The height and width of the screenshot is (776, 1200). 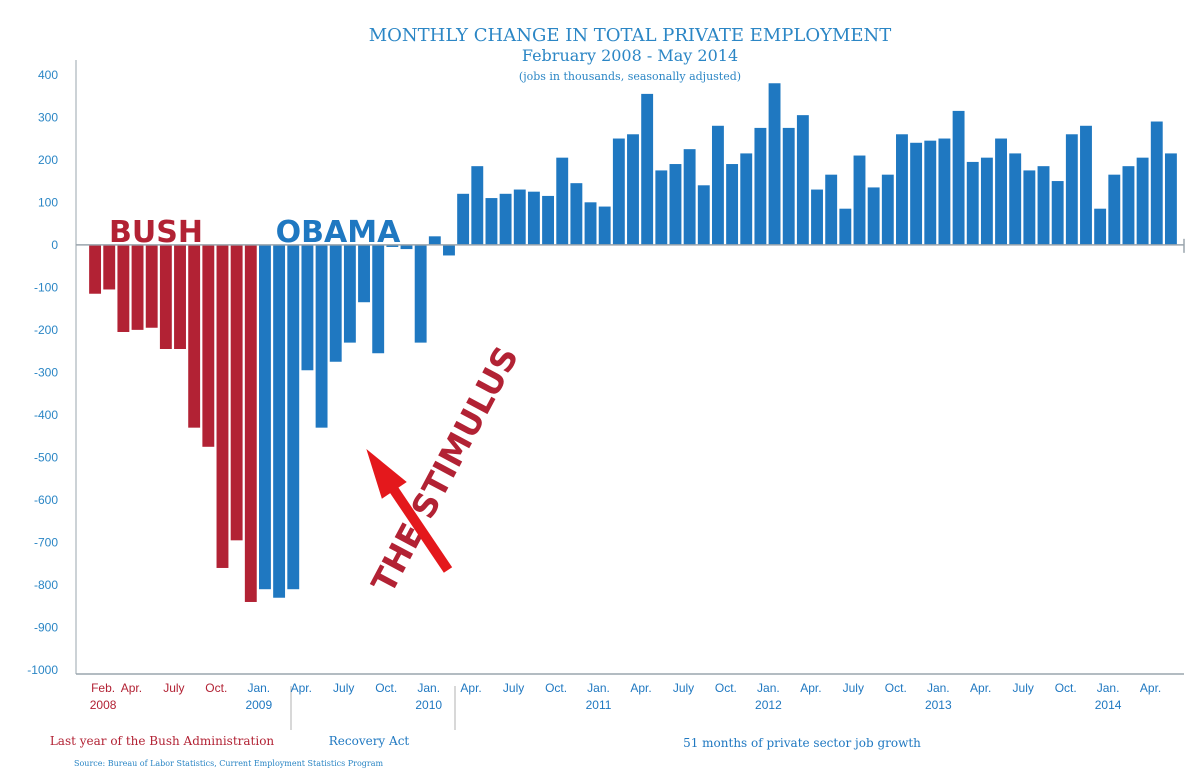 I want to click on y-tick-label: -200, so click(x=46, y=330).